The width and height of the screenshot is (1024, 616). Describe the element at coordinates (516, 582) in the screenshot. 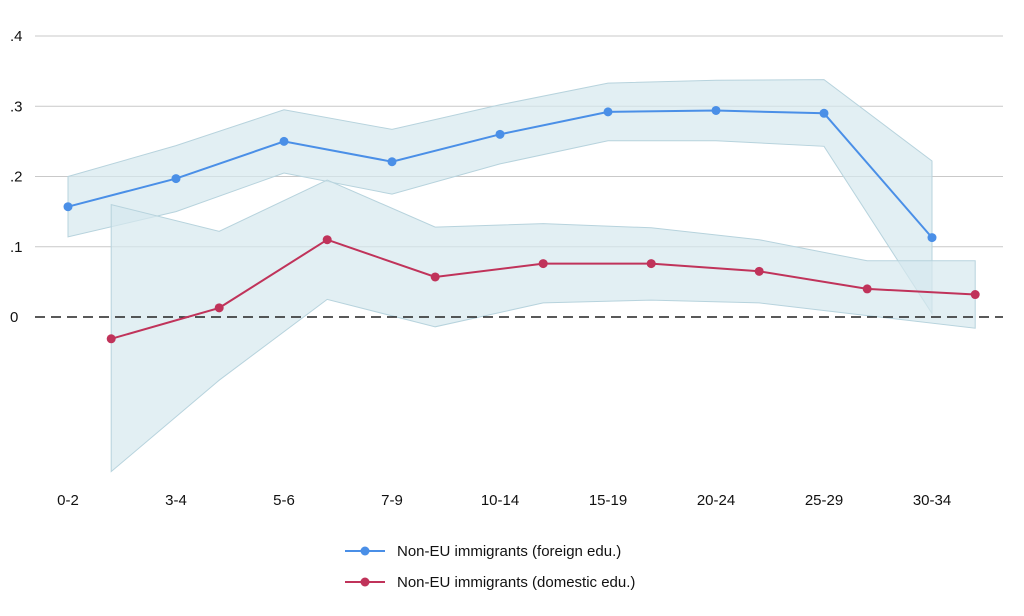

I see `legend-label: Non-EU immigrants (domestic edu.)` at that location.